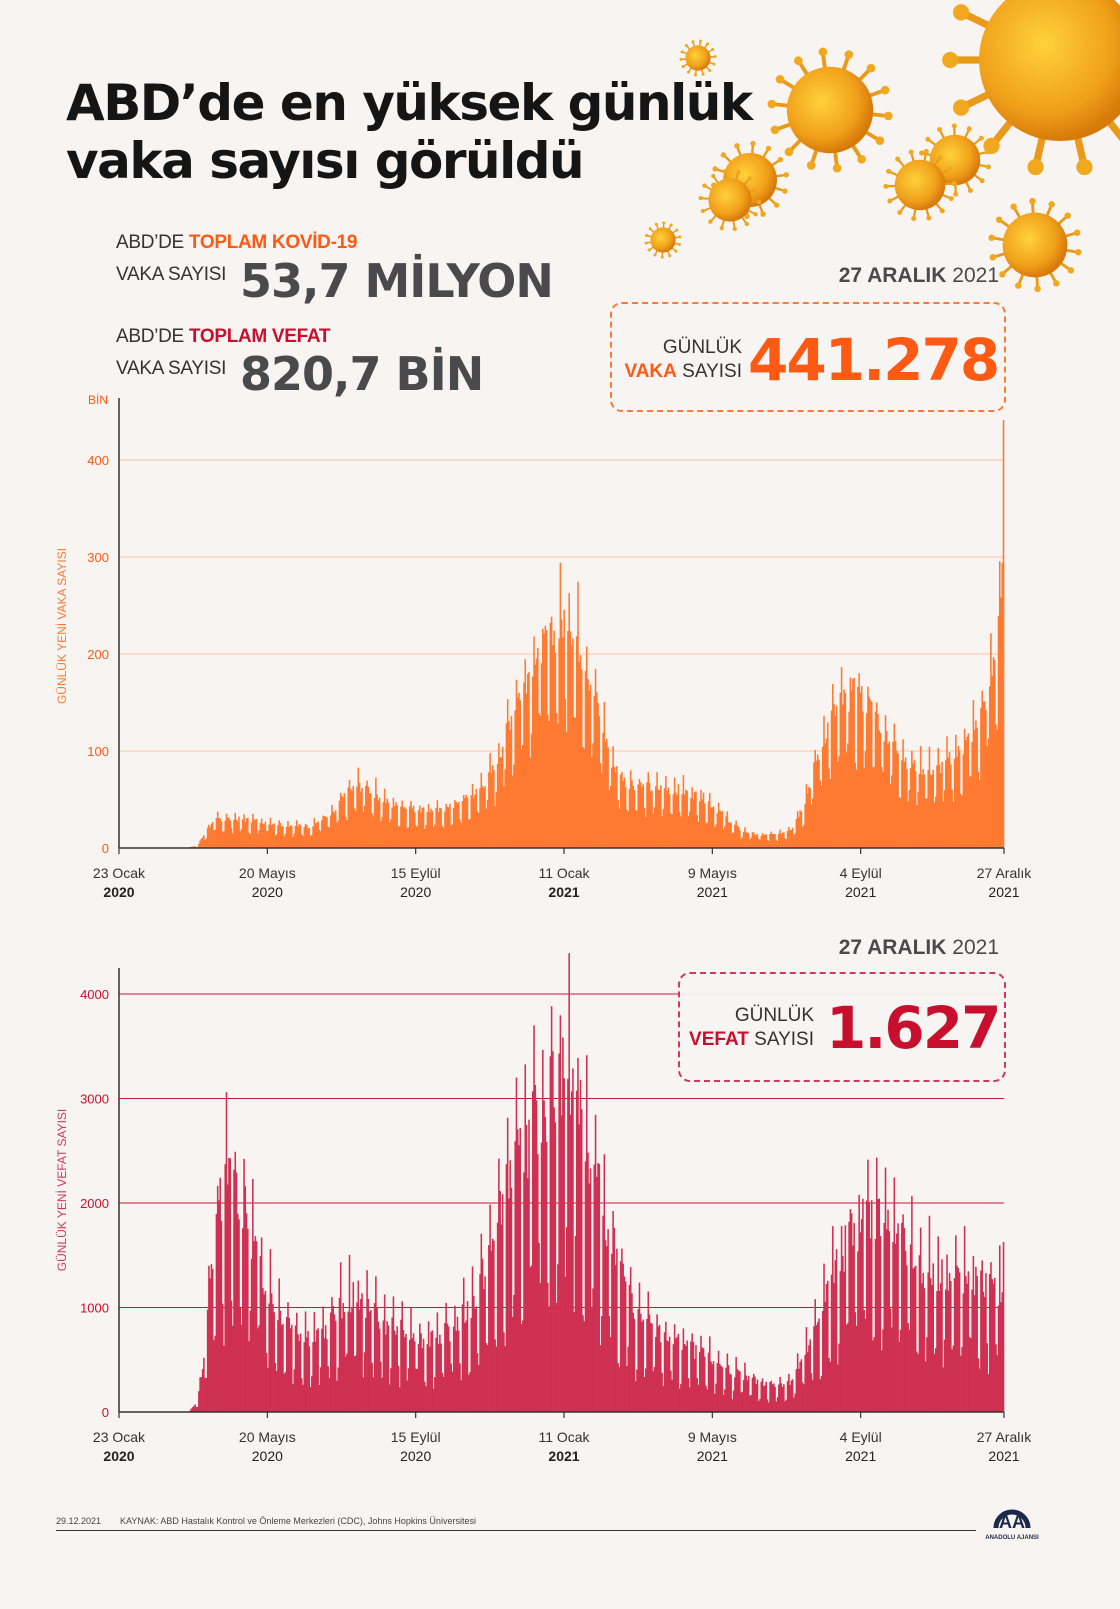  Describe the element at coordinates (702, 347) in the screenshot. I see `cases-callout-line1: GÜNLÜK` at that location.